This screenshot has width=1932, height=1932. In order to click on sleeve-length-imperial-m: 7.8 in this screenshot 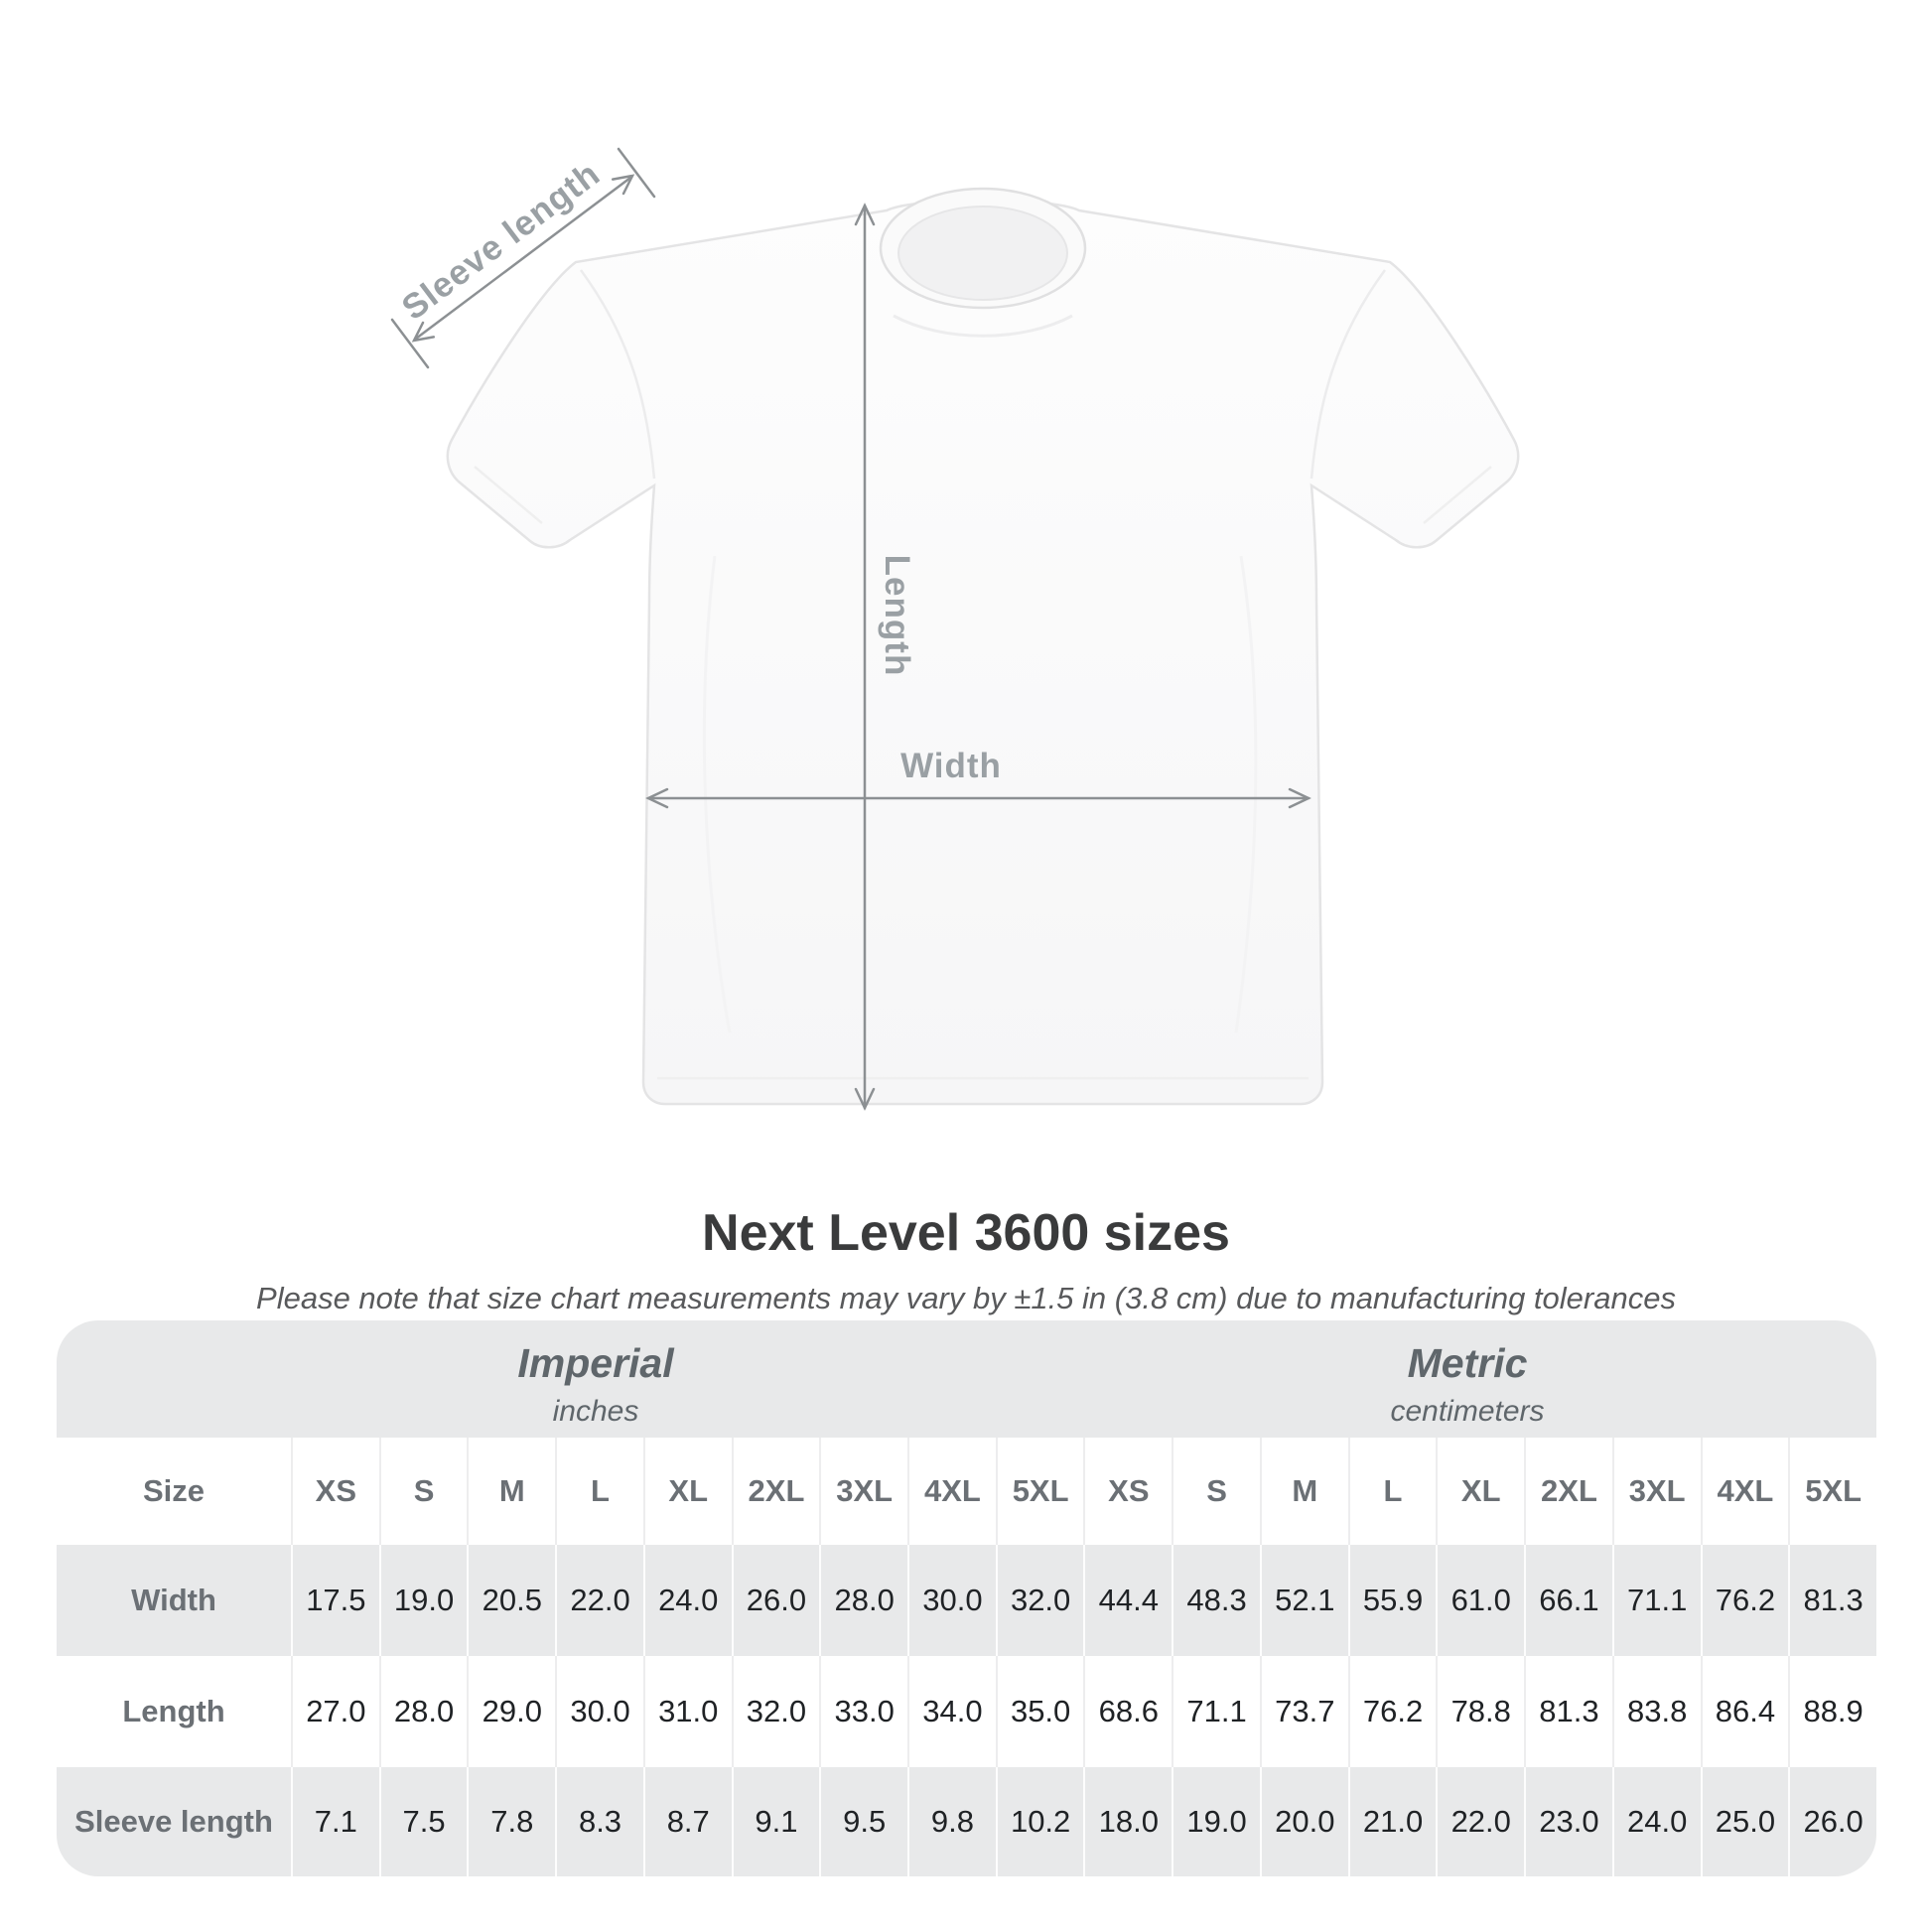, I will do `click(511, 1822)`.